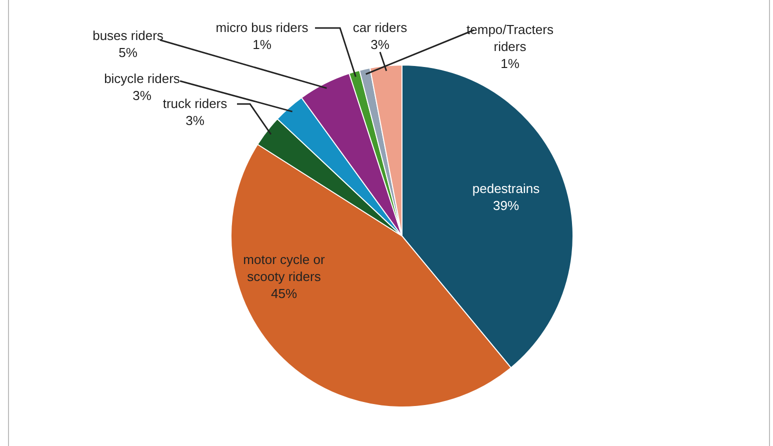 The height and width of the screenshot is (446, 773). I want to click on slice-label: motor cycle or scooty riders, so click(284, 268).